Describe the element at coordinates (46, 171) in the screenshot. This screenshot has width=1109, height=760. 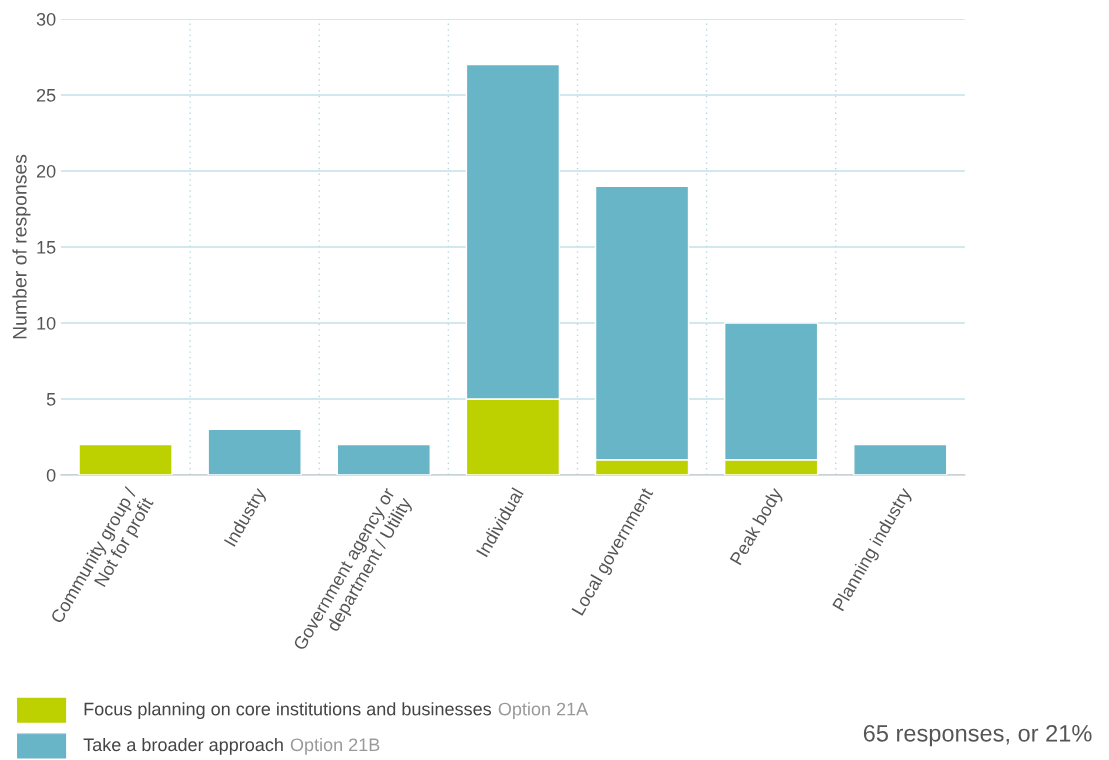
I see `y-tick-label: 20` at that location.